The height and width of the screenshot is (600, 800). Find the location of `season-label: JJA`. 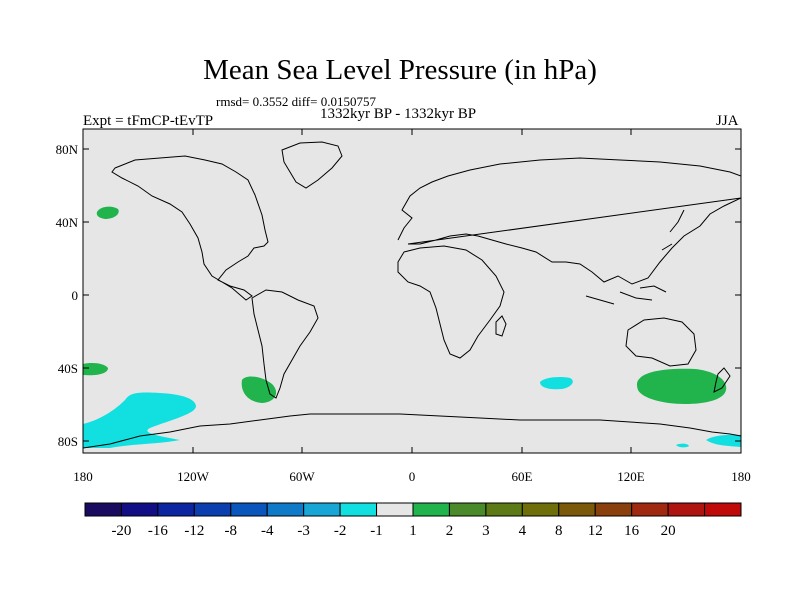

season-label: JJA is located at coordinates (727, 121).